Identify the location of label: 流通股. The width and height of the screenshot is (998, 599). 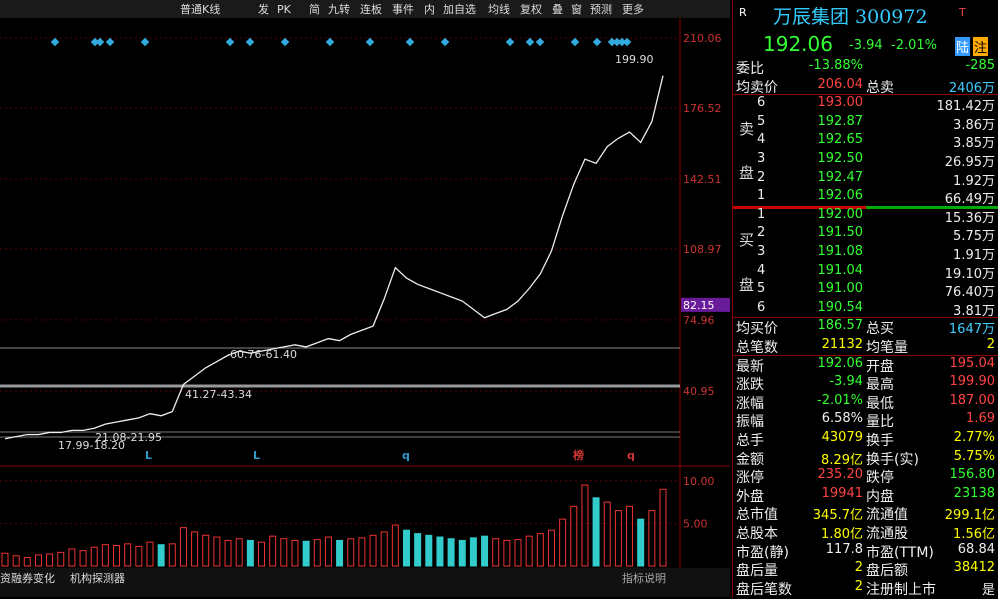
(887, 534).